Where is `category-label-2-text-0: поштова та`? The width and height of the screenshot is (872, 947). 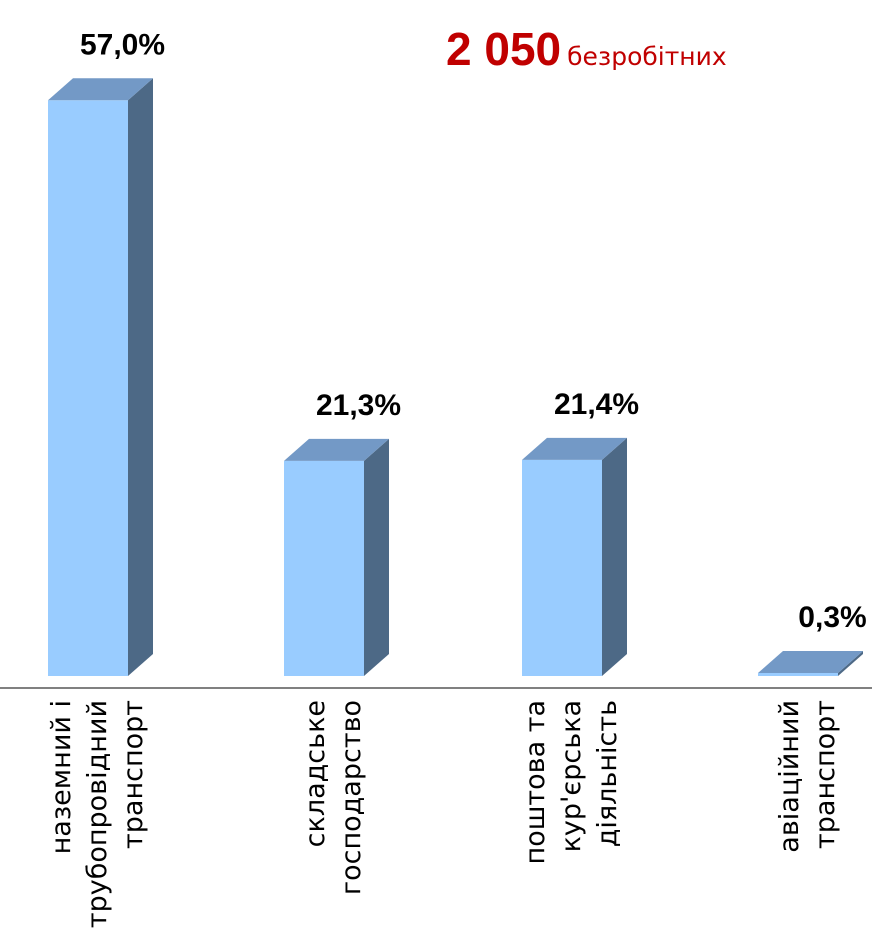 category-label-2-text-0: поштова та is located at coordinates (535, 782).